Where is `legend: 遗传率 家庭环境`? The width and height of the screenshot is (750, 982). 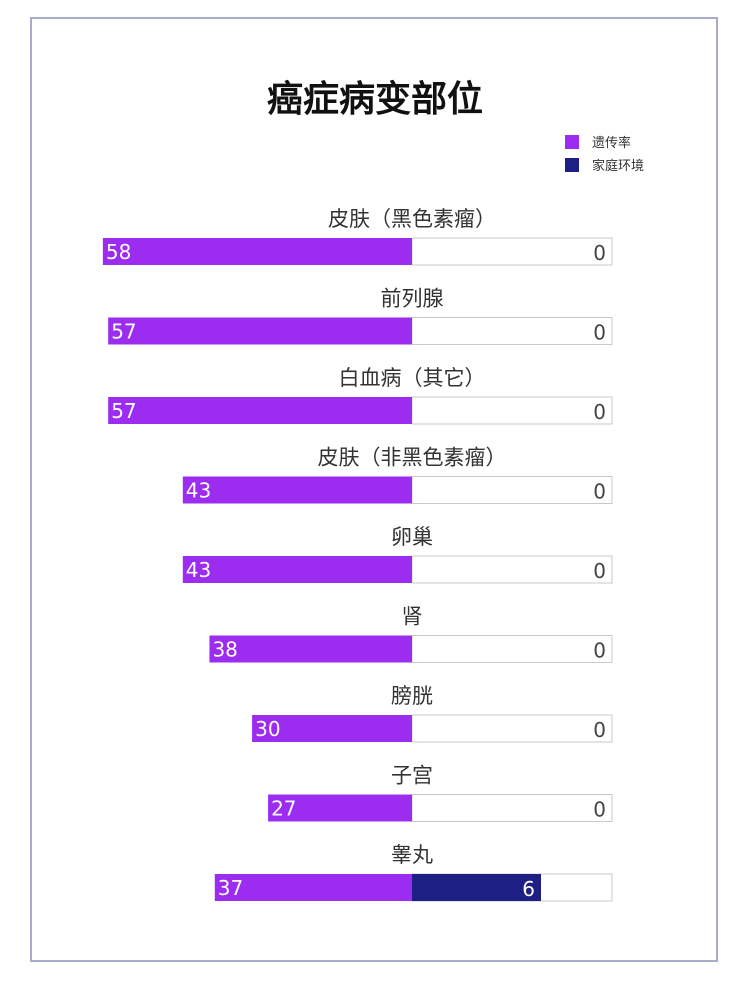
legend: 遗传率 家庭环境 is located at coordinates (604, 153).